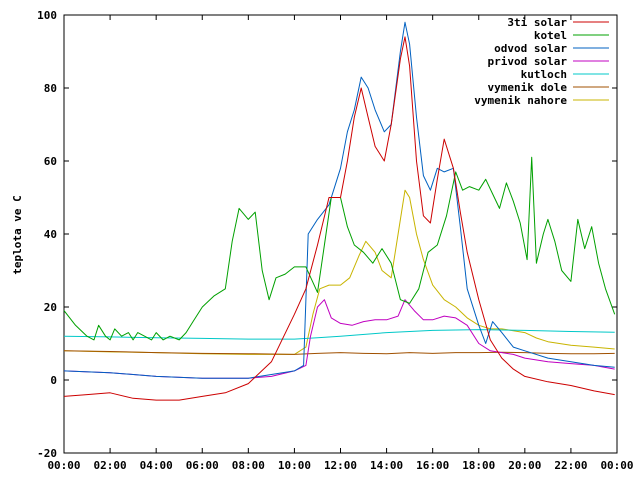  Describe the element at coordinates (550, 35) in the screenshot. I see `legend-label: kotel` at that location.